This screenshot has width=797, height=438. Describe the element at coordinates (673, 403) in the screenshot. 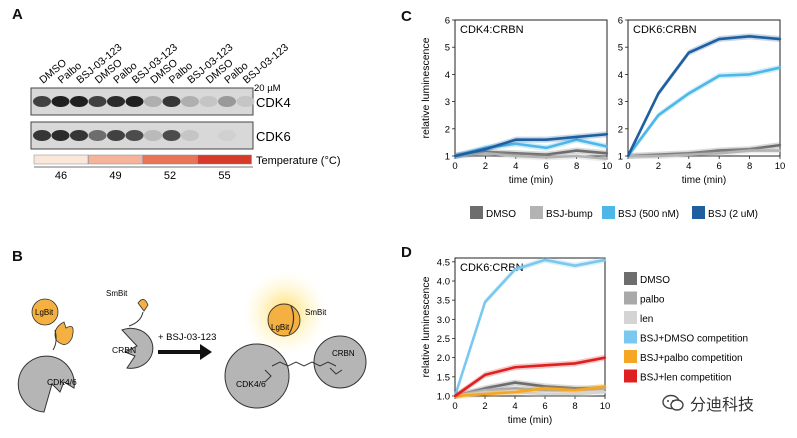

I see `wechat-icon` at that location.